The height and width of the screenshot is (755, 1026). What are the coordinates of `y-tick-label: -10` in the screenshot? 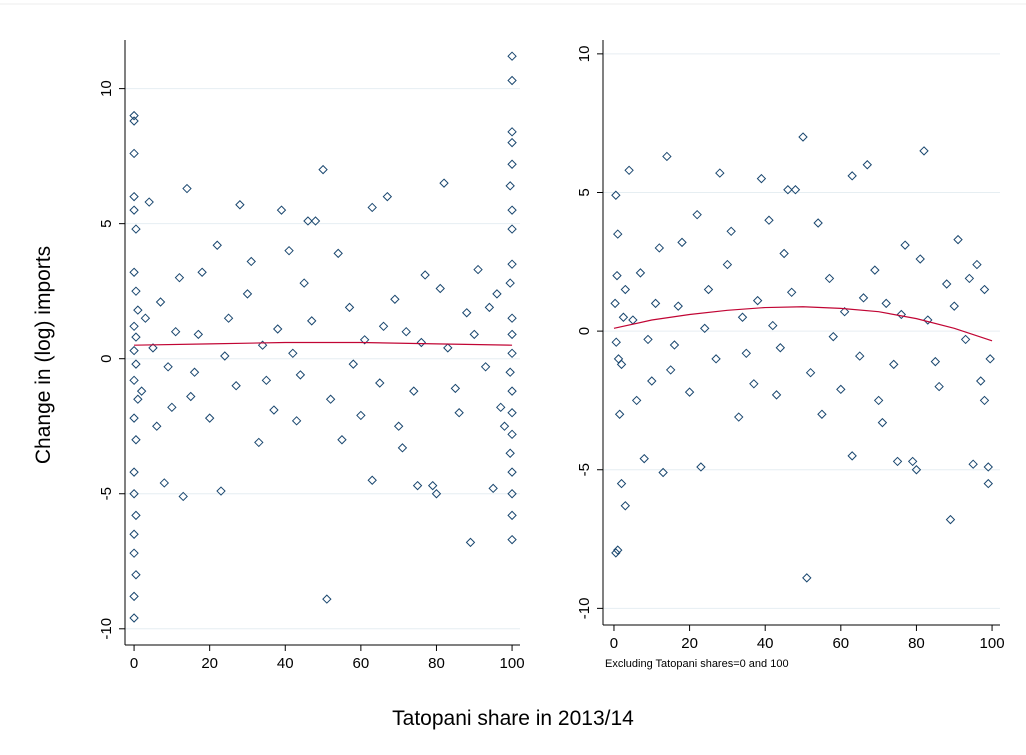 It's located at (106, 629).